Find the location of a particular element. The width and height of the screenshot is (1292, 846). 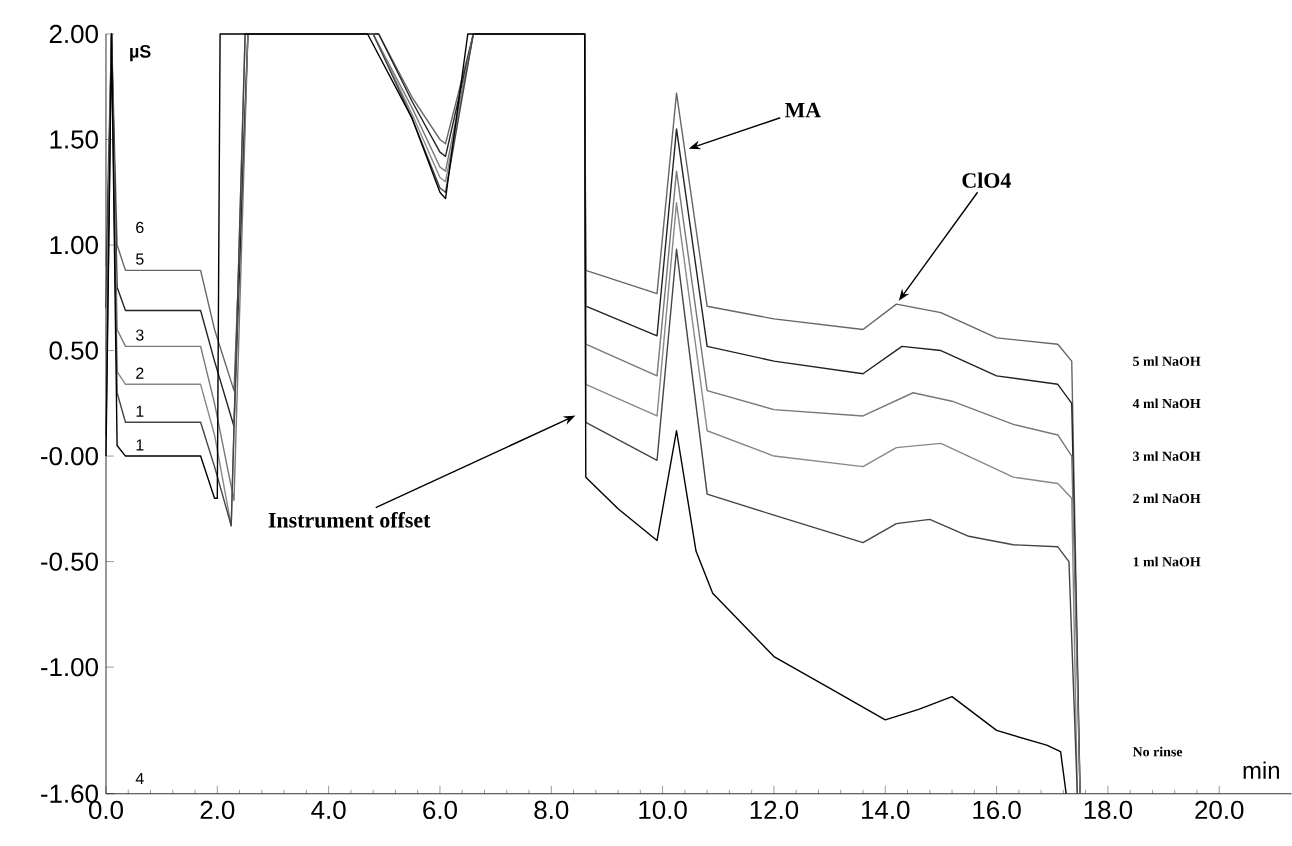

y-tick-label: 1.50 is located at coordinates (74, 139).